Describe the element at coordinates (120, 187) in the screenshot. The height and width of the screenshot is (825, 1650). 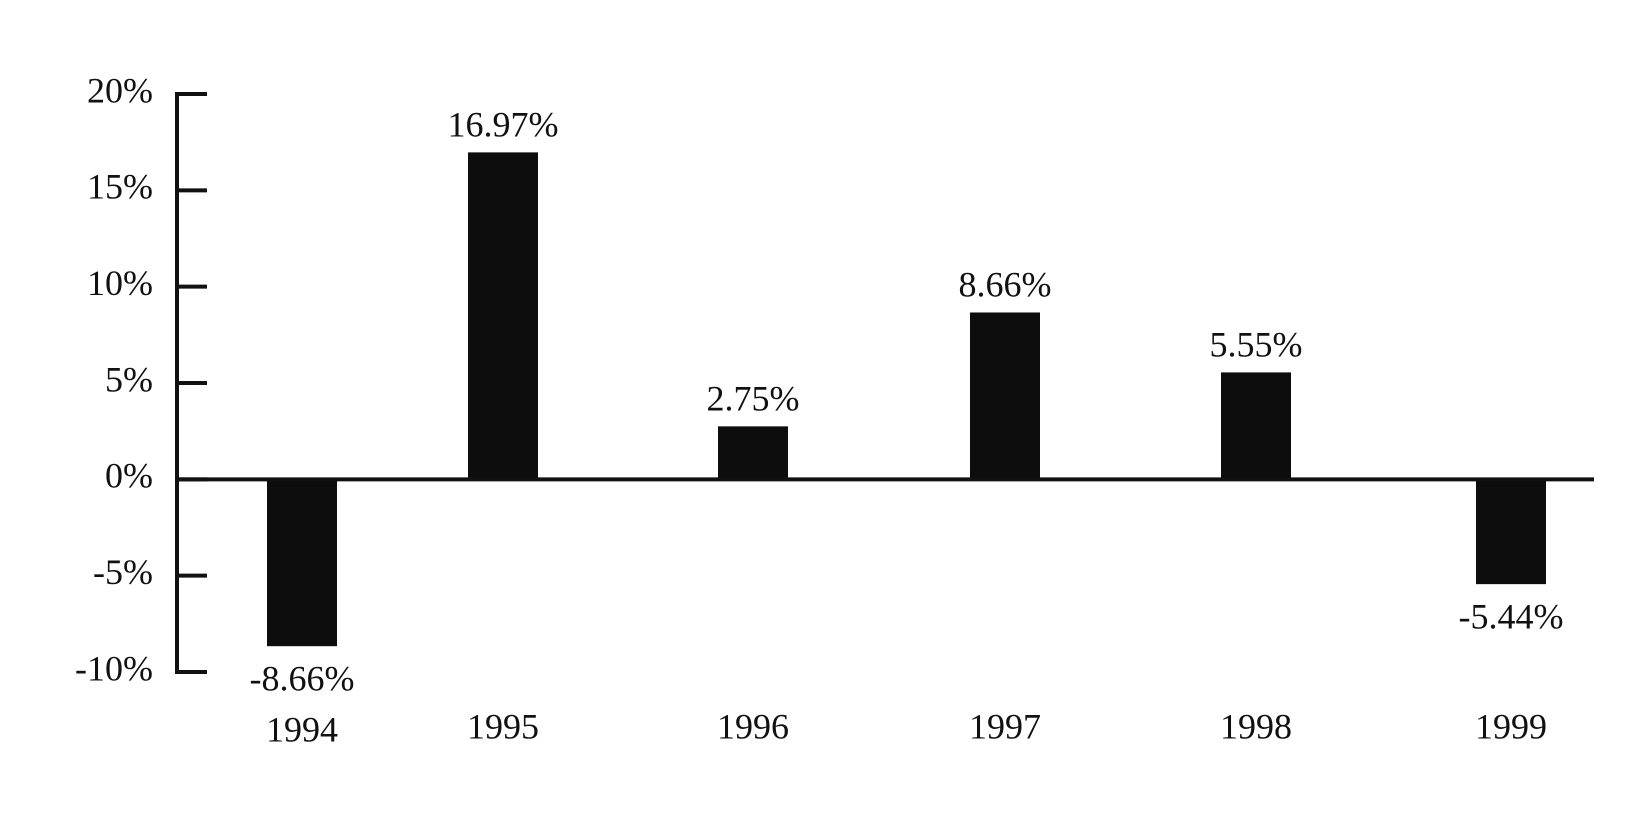
I see `y-tick-label: 15%` at that location.